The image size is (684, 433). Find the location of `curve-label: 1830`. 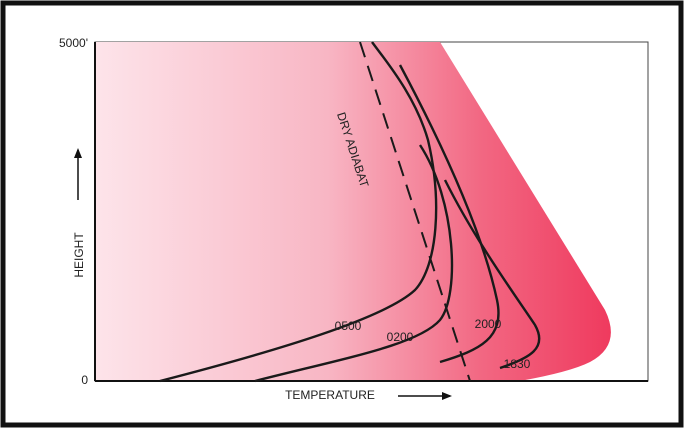

curve-label: 1830 is located at coordinates (517, 364).